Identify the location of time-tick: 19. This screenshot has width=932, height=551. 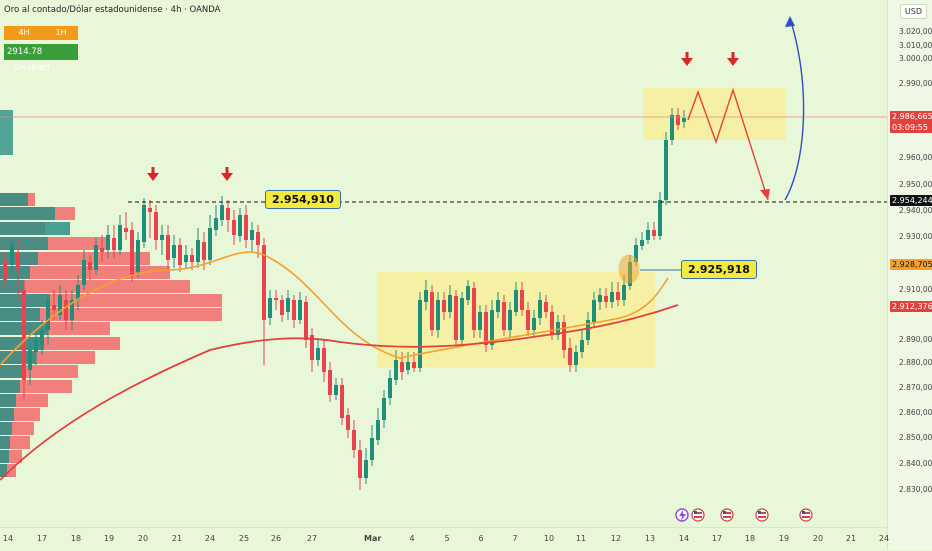
(109, 538).